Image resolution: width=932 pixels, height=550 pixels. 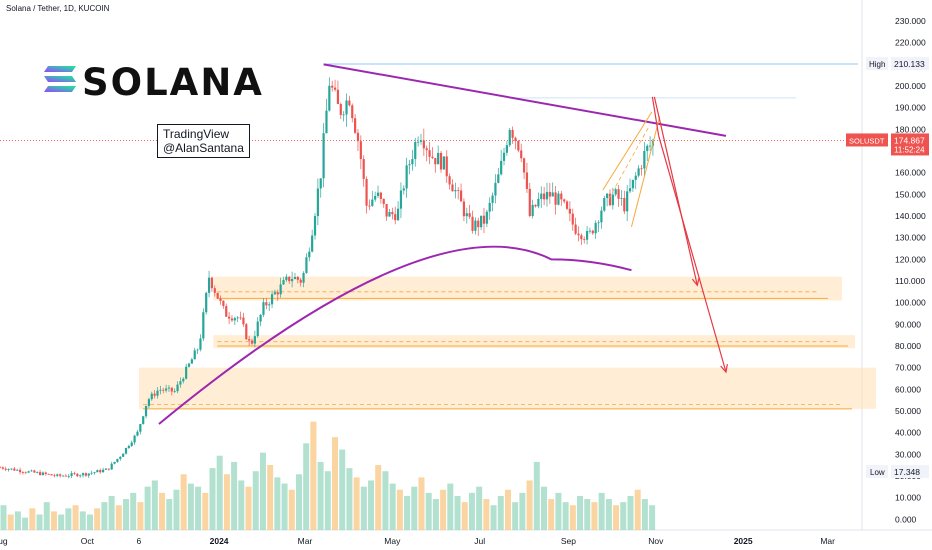 I want to click on forecast-arrow-connector, so click(x=655, y=116).